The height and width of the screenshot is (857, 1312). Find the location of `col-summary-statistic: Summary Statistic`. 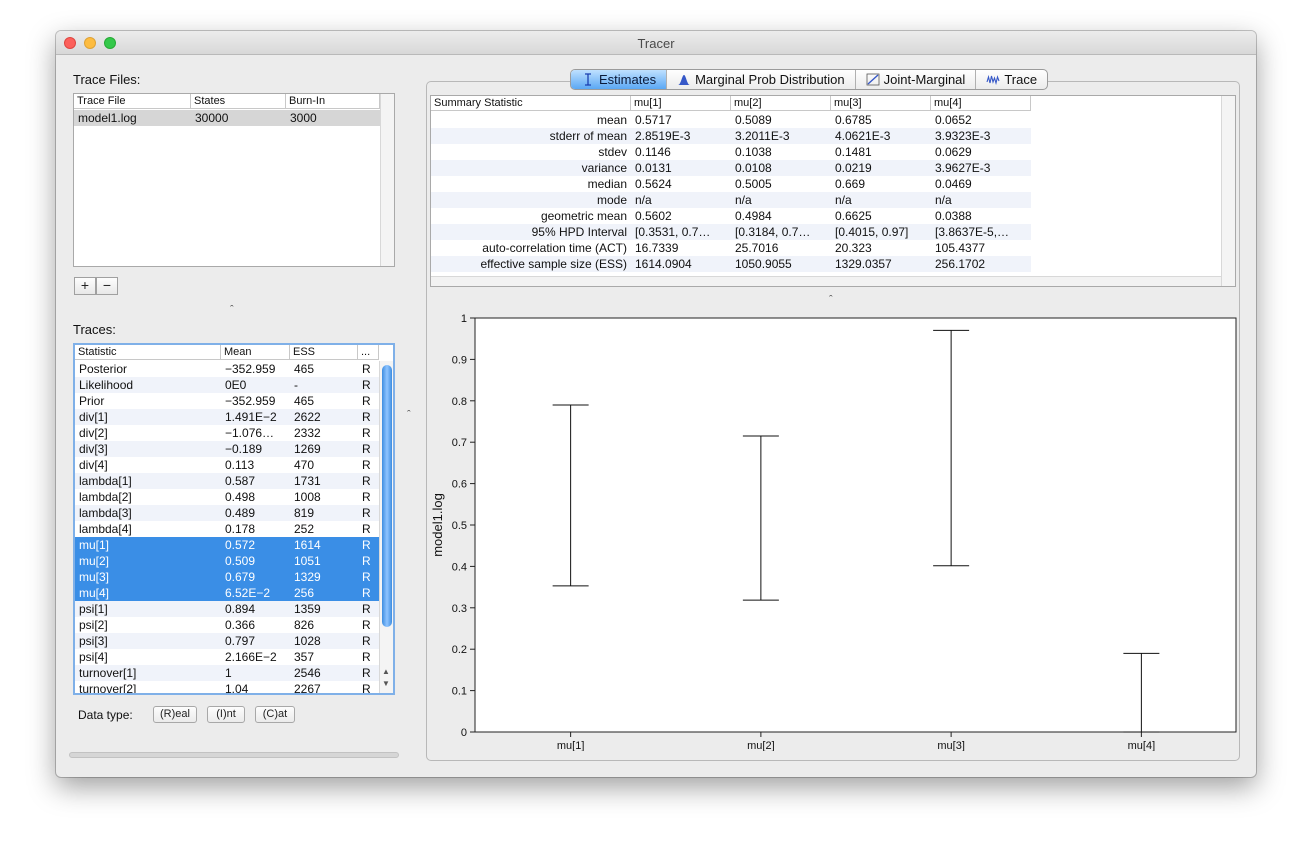

col-summary-statistic: Summary Statistic is located at coordinates (531, 103).